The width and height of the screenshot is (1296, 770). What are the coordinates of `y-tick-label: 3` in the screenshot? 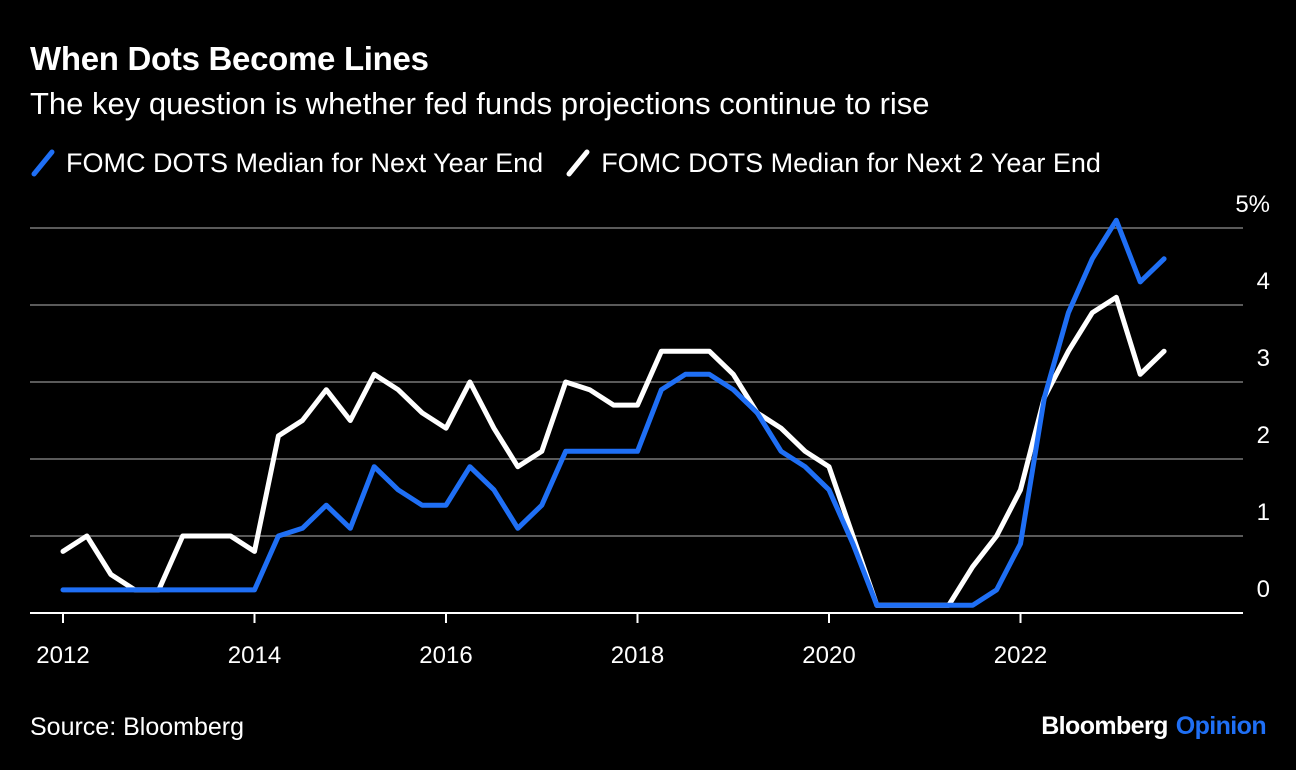 It's located at (1263, 358).